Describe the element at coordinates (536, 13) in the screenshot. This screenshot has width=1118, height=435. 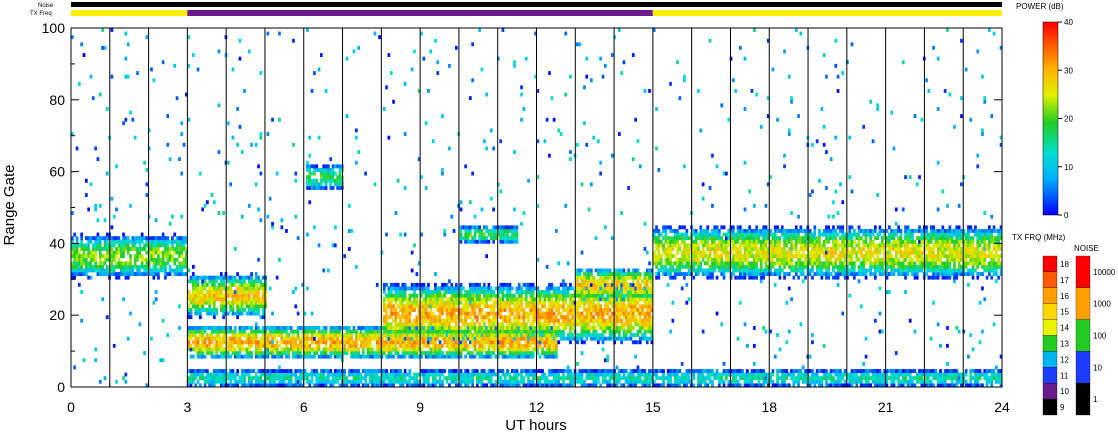
I see `txfreq-bar` at that location.